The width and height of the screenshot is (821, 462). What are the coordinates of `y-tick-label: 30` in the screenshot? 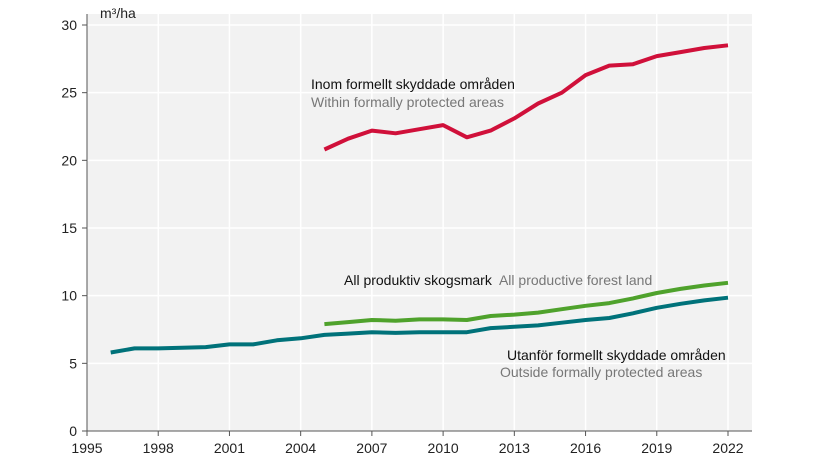 It's located at (69, 25).